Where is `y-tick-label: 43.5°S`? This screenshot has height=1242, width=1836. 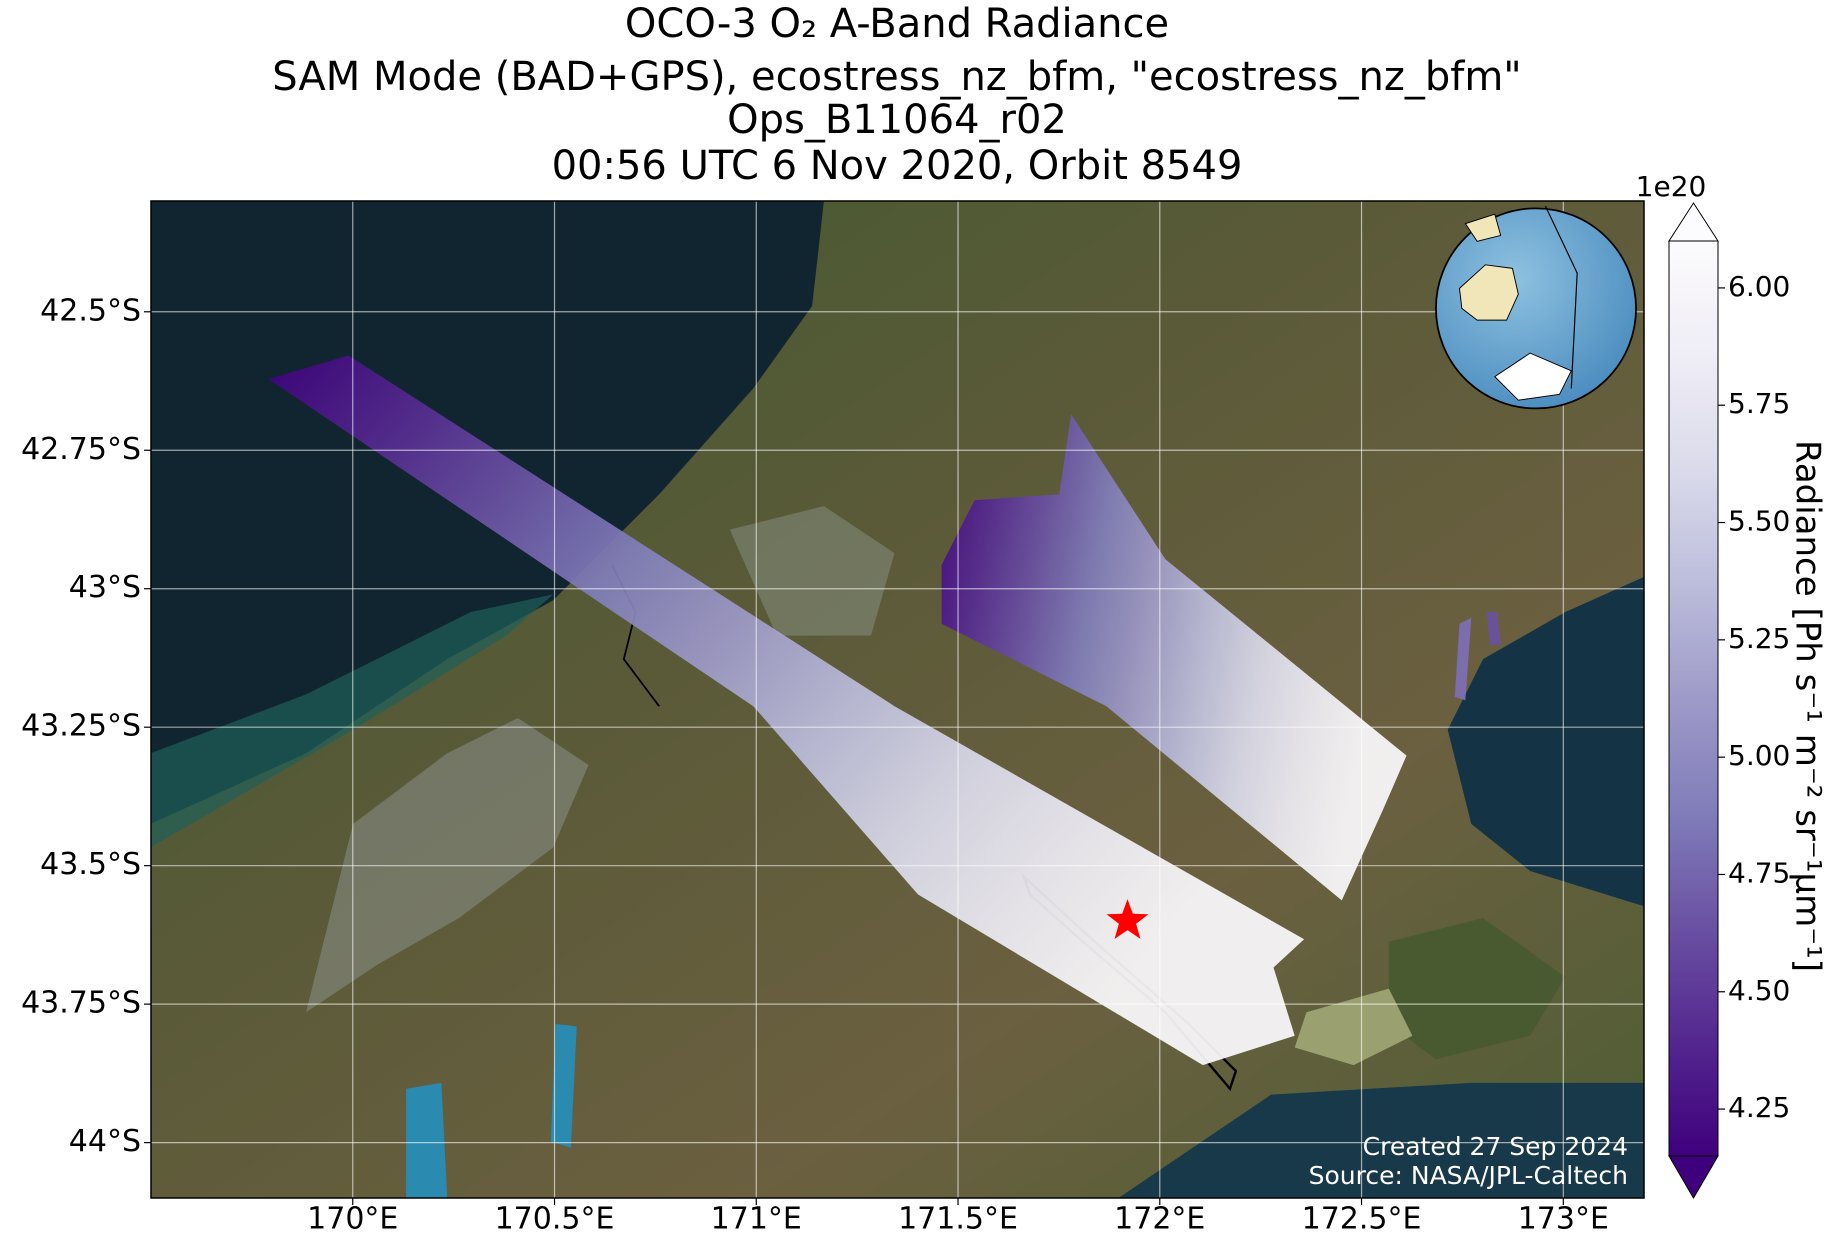 y-tick-label: 43.5°S is located at coordinates (90, 864).